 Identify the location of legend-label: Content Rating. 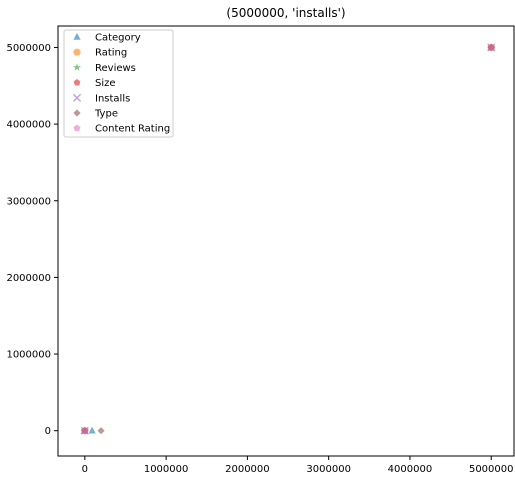
(132, 129).